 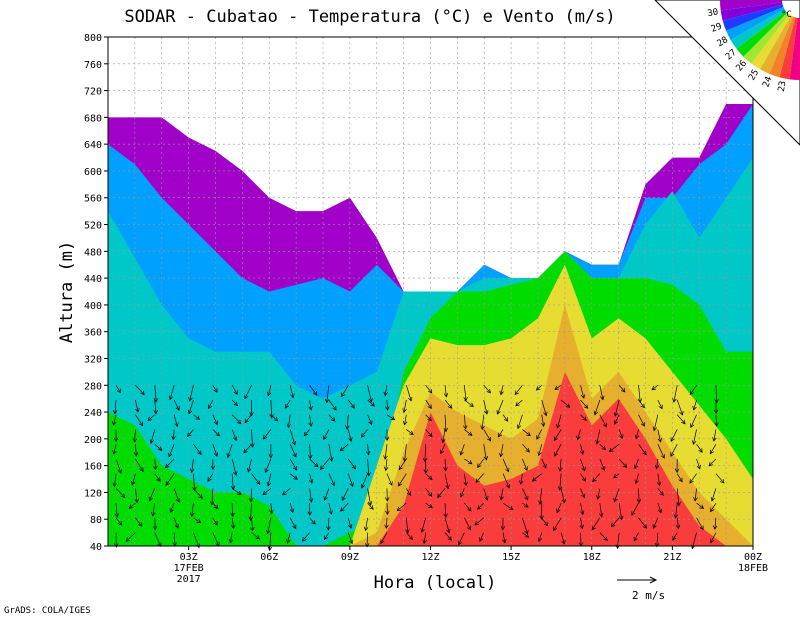 What do you see at coordinates (511, 557) in the screenshot?
I see `x-tick-label: 15Z` at bounding box center [511, 557].